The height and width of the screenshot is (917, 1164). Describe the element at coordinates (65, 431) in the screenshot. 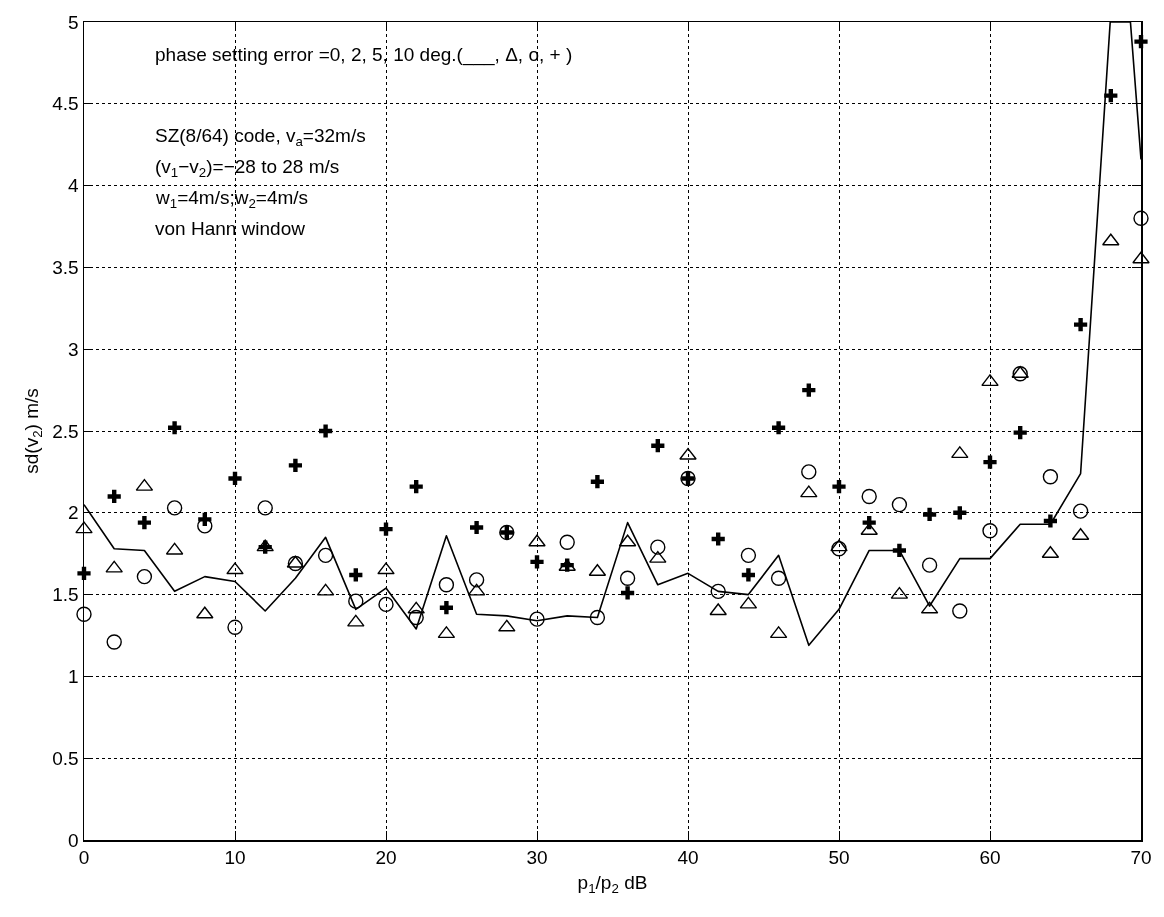

I see `y-tick-label: 2.5` at that location.